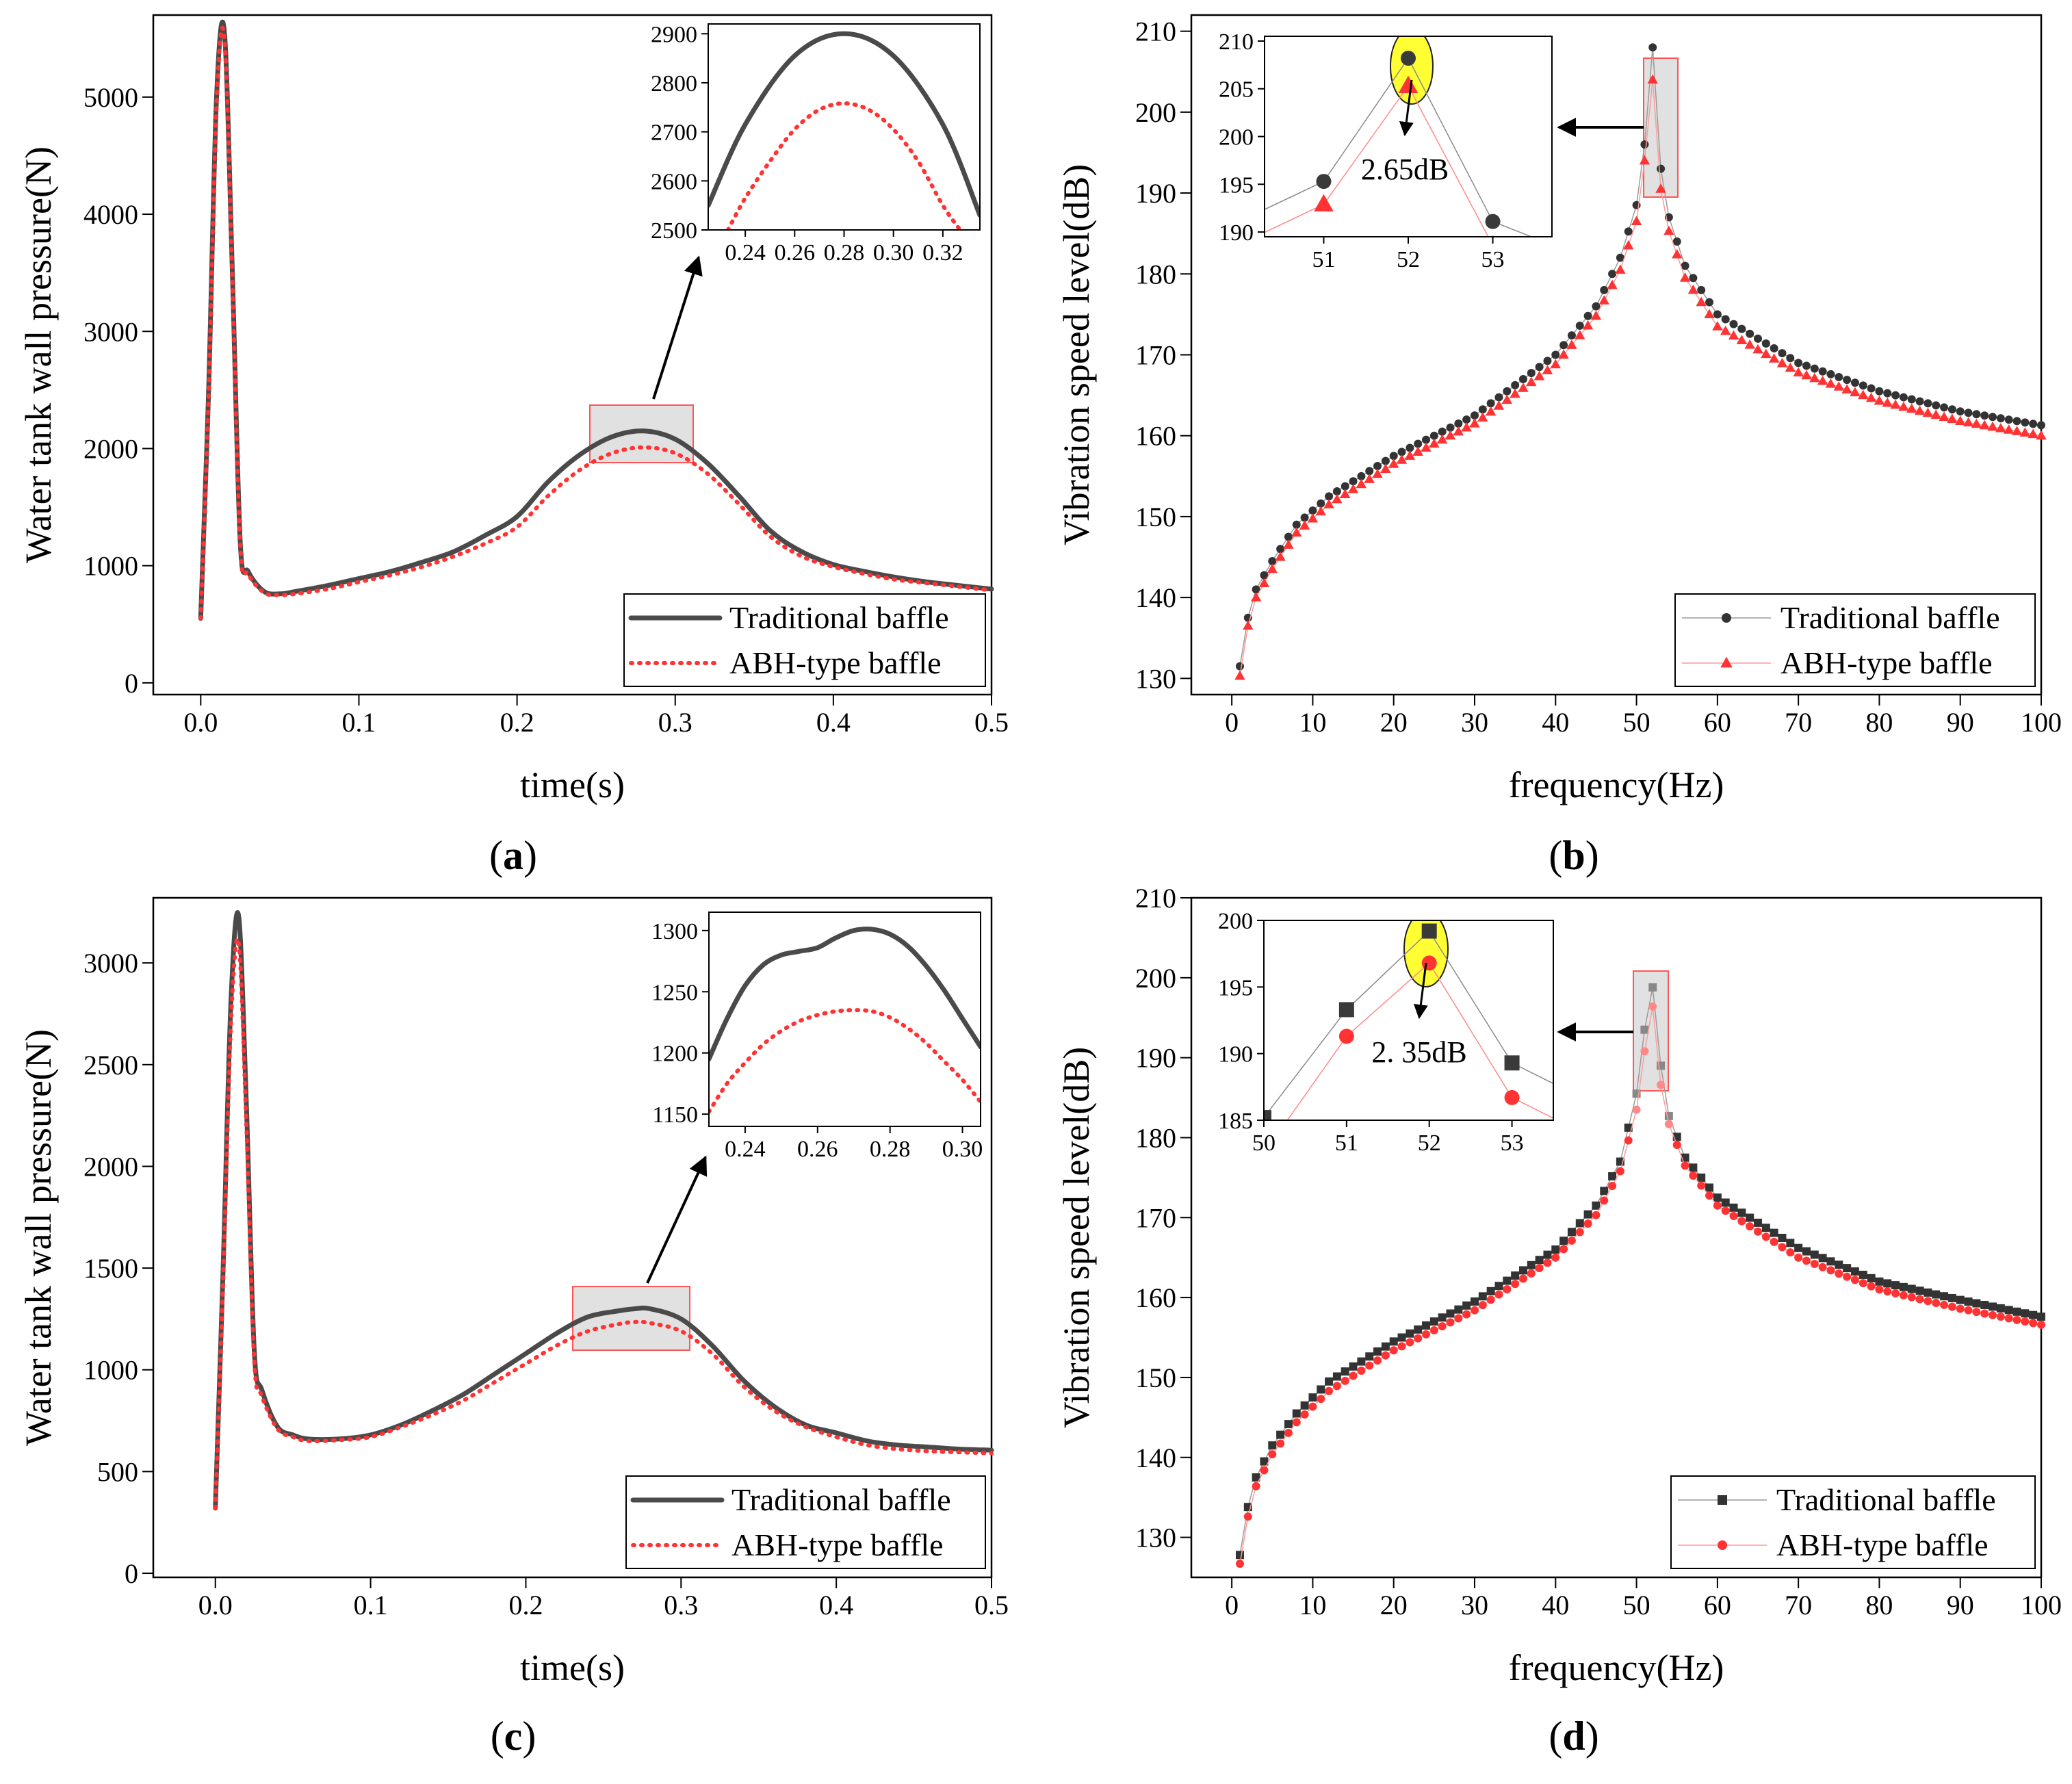  Describe the element at coordinates (1555, 1605) in the screenshot. I see `panels.3.chart_data-xtick-label: 40` at that location.